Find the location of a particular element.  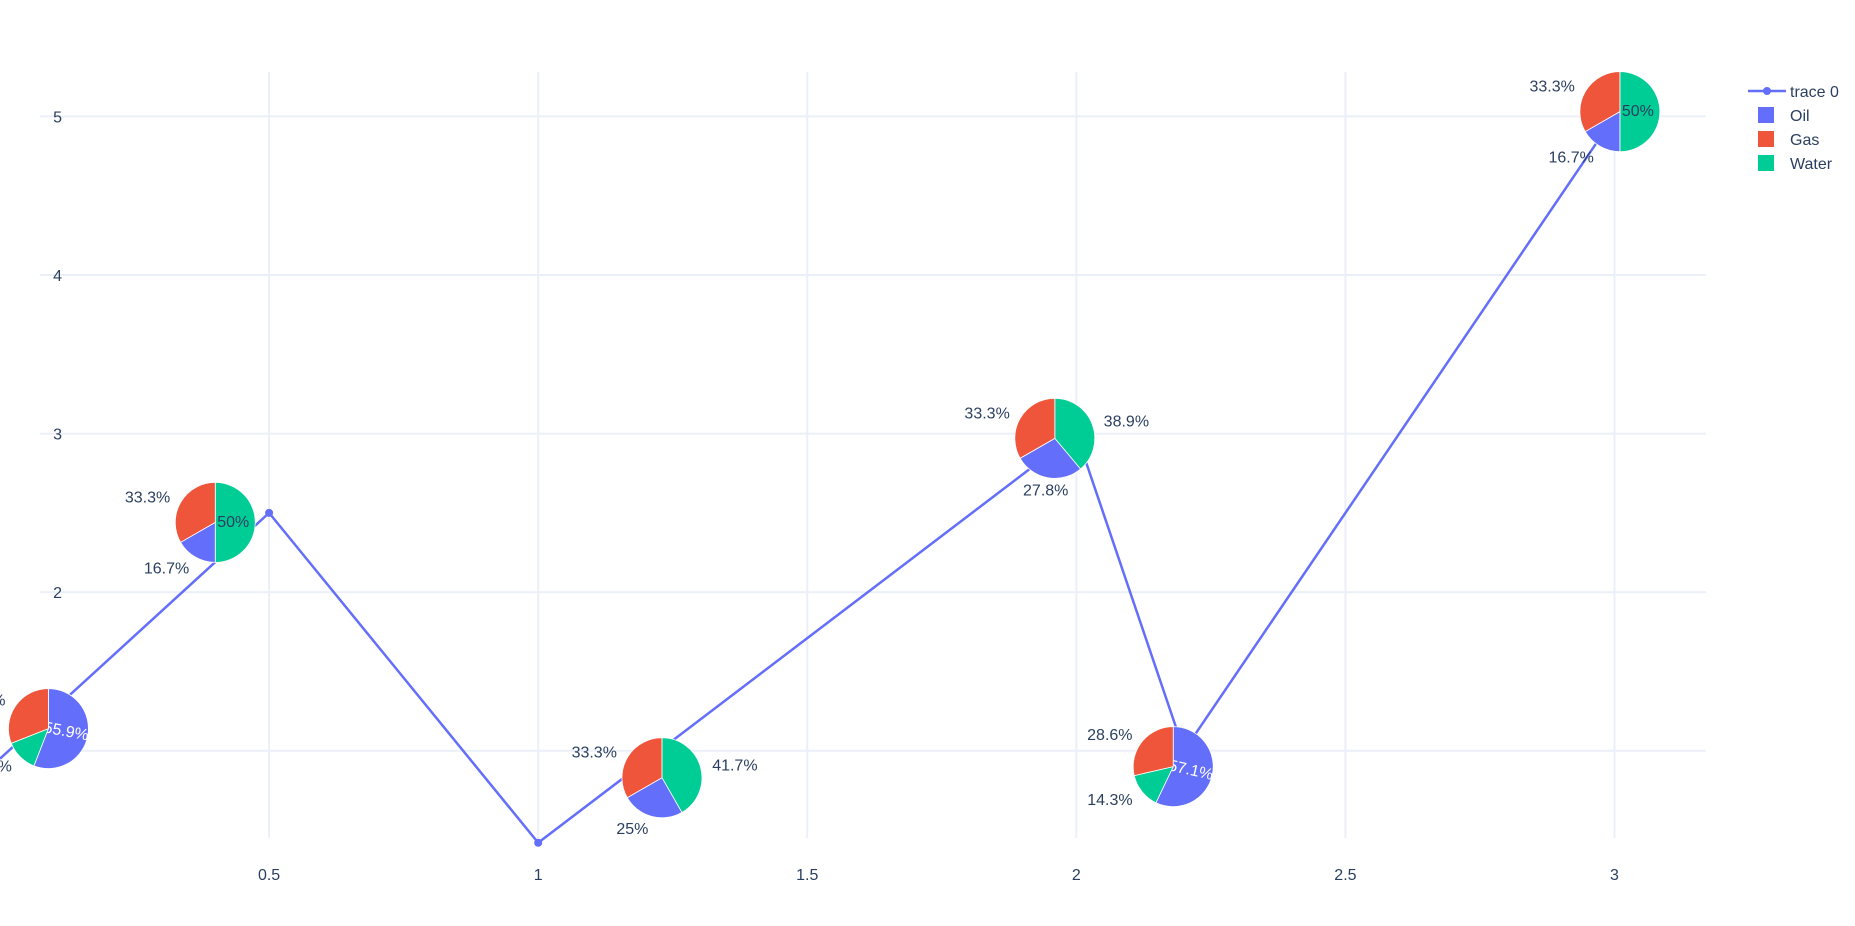

legend-item-series: trace 0 is located at coordinates (1793, 92).